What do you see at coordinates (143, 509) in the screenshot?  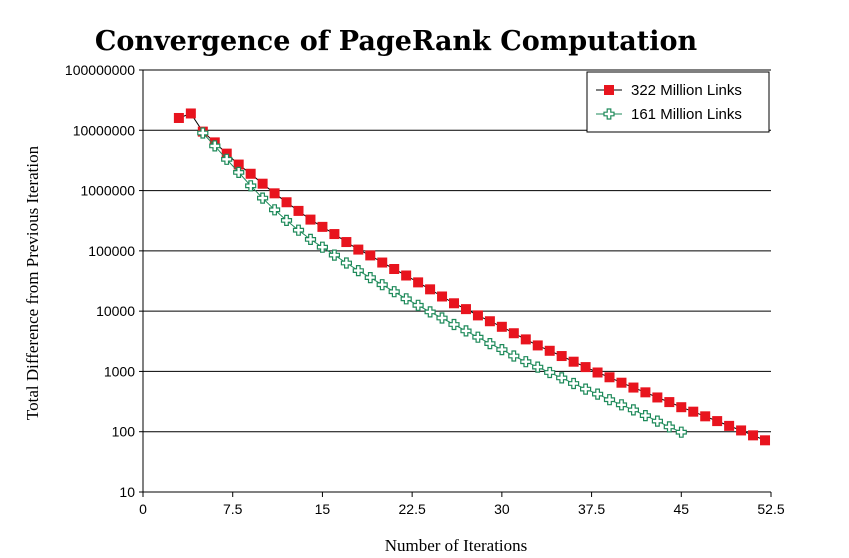 I see `x-tick-label: 0` at bounding box center [143, 509].